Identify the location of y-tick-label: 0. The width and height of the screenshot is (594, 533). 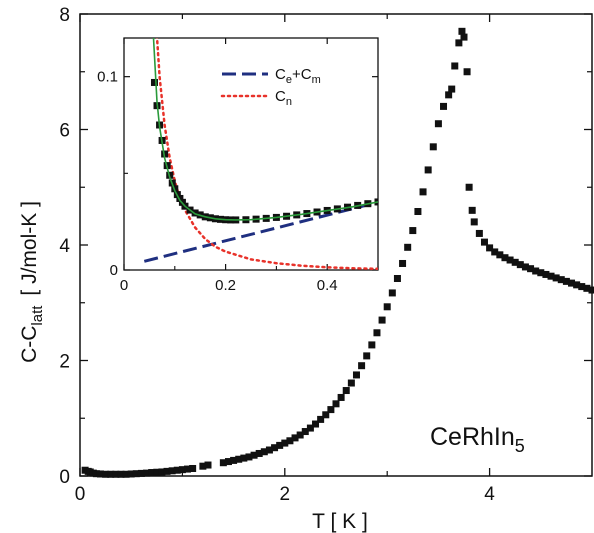
(64, 477).